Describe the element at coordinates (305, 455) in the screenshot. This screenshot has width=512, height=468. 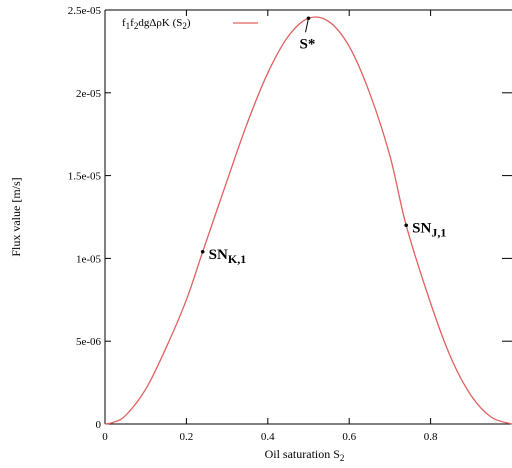
I see `x-axis-label: Oil saturation S2` at that location.